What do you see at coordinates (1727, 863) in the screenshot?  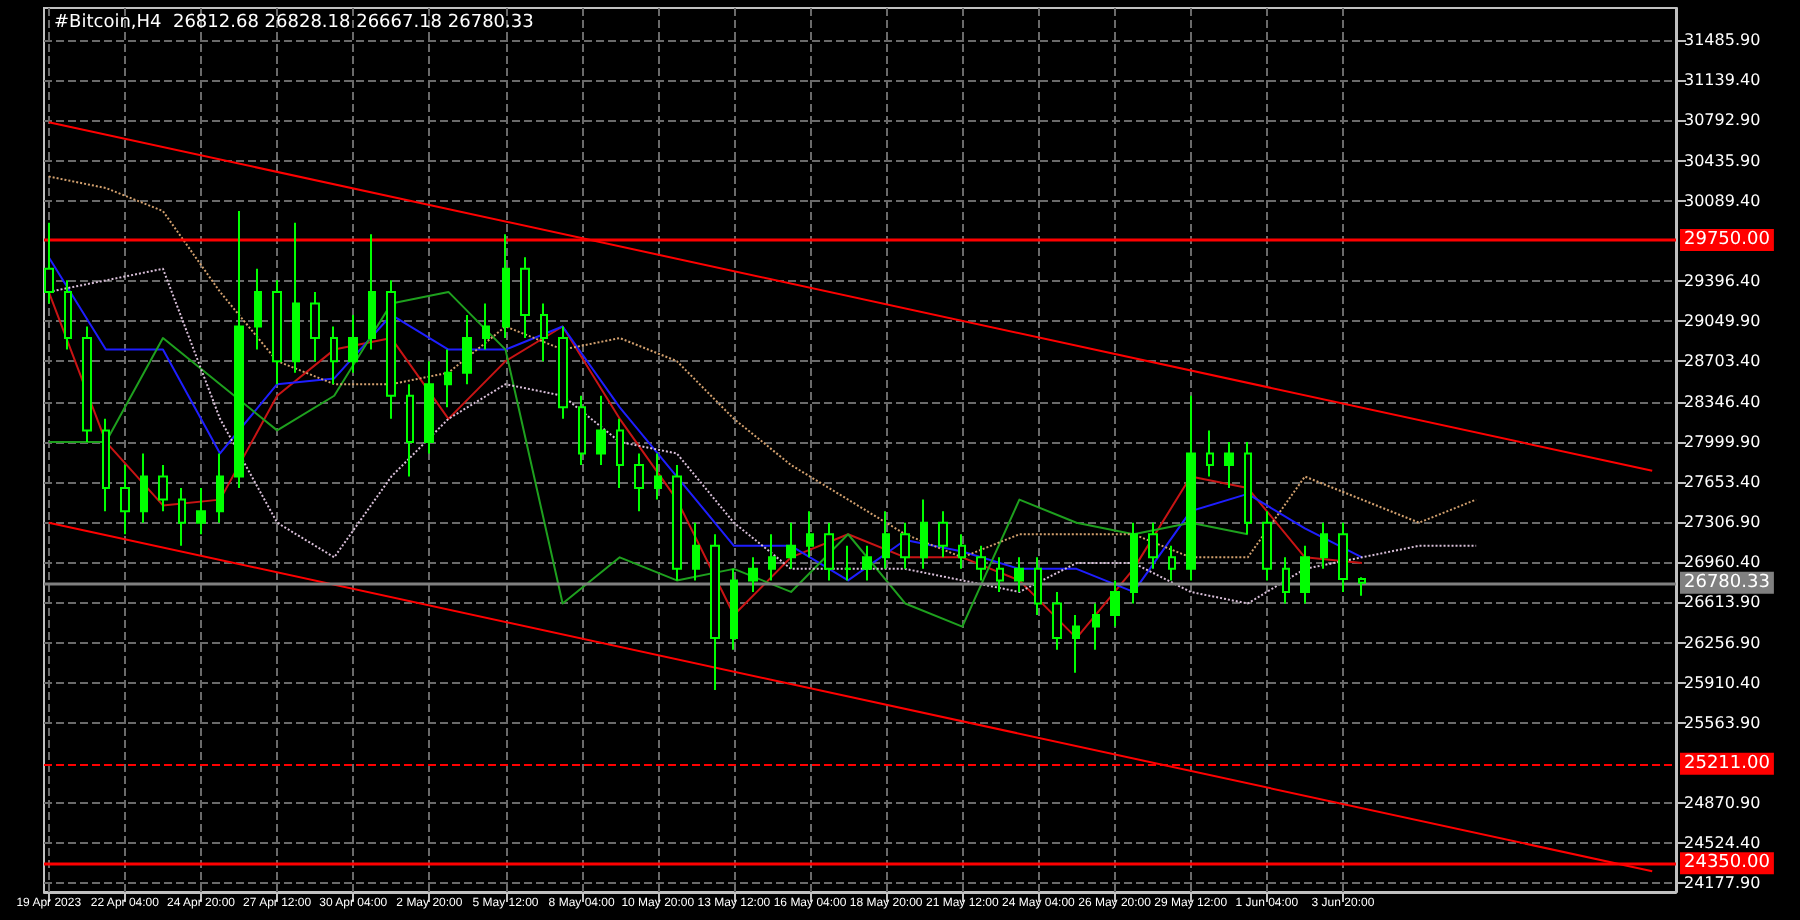 I see `ref-line-label: 24350.00` at bounding box center [1727, 863].